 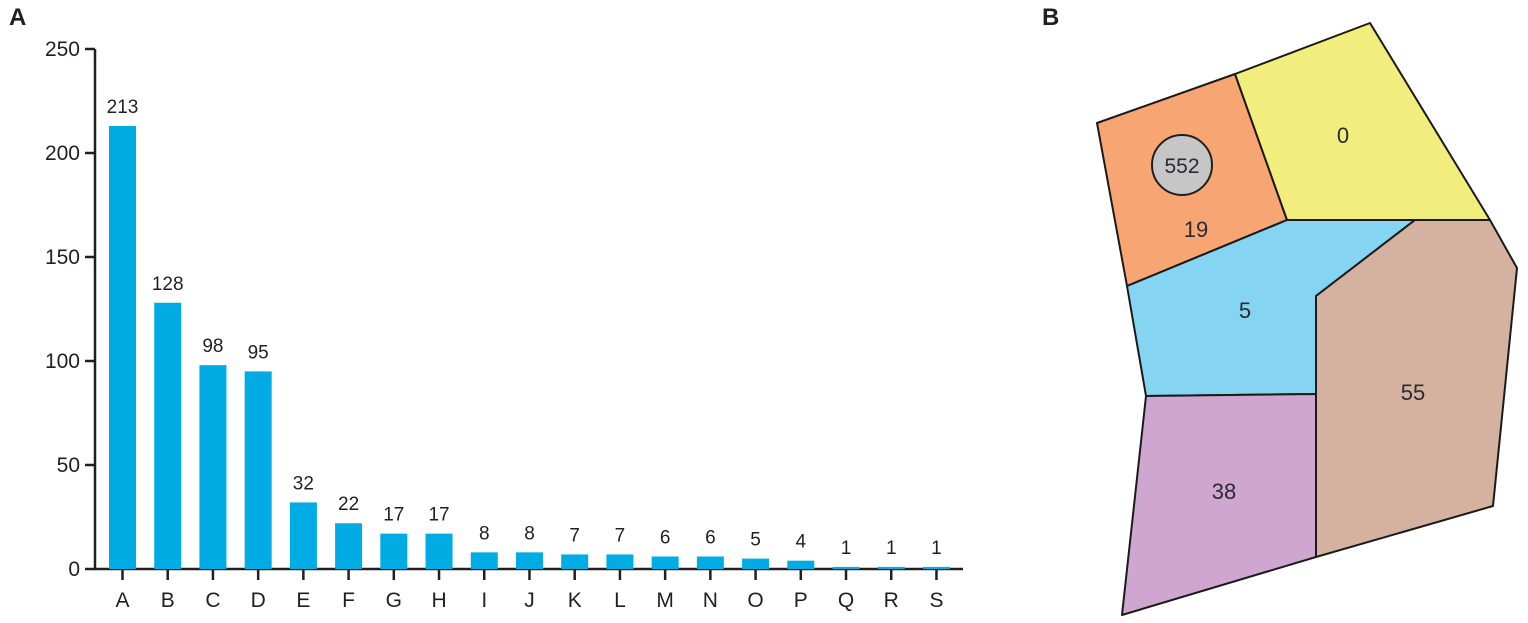 I want to click on panel-a-label: A, so click(x=18, y=17).